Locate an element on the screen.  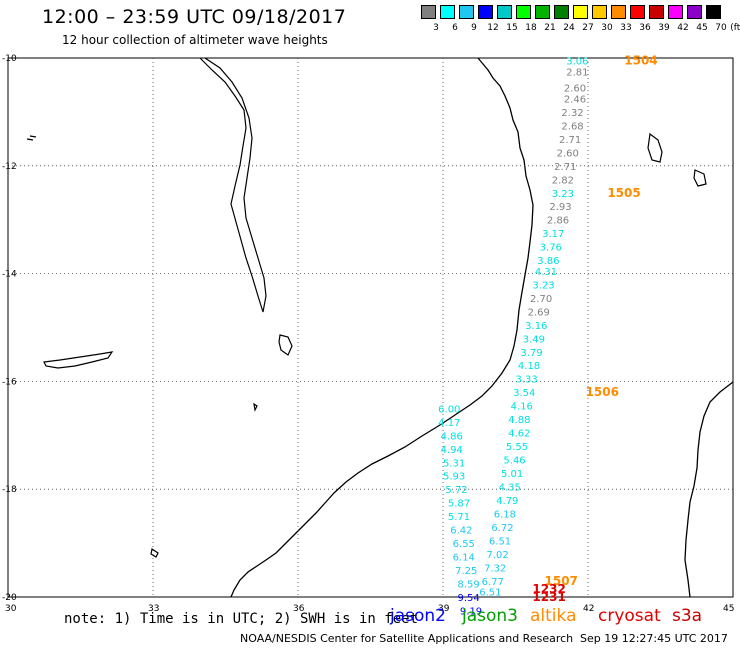
track-number-label: 1507 is located at coordinates (561, 581).